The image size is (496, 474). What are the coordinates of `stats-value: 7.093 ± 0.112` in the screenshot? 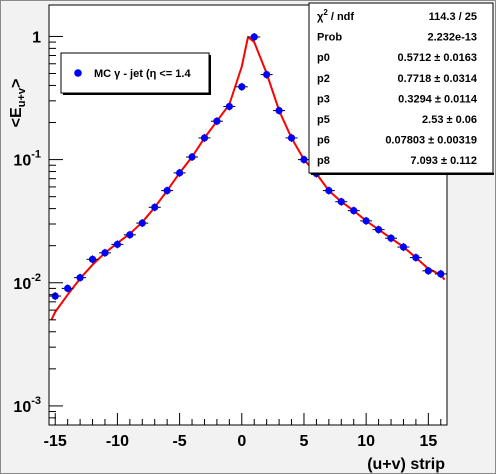 It's located at (443, 161).